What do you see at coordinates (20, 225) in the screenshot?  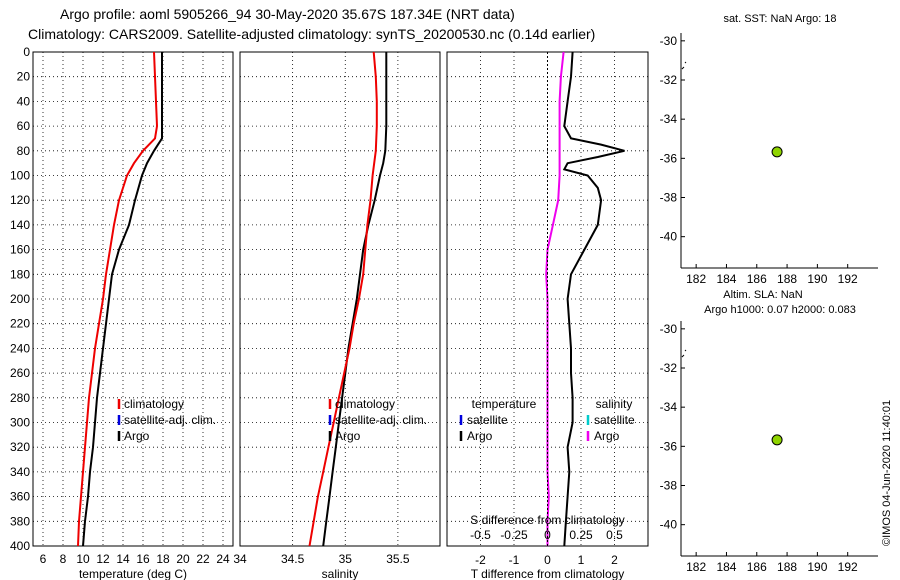 I see `depth-tick-label: 140` at bounding box center [20, 225].